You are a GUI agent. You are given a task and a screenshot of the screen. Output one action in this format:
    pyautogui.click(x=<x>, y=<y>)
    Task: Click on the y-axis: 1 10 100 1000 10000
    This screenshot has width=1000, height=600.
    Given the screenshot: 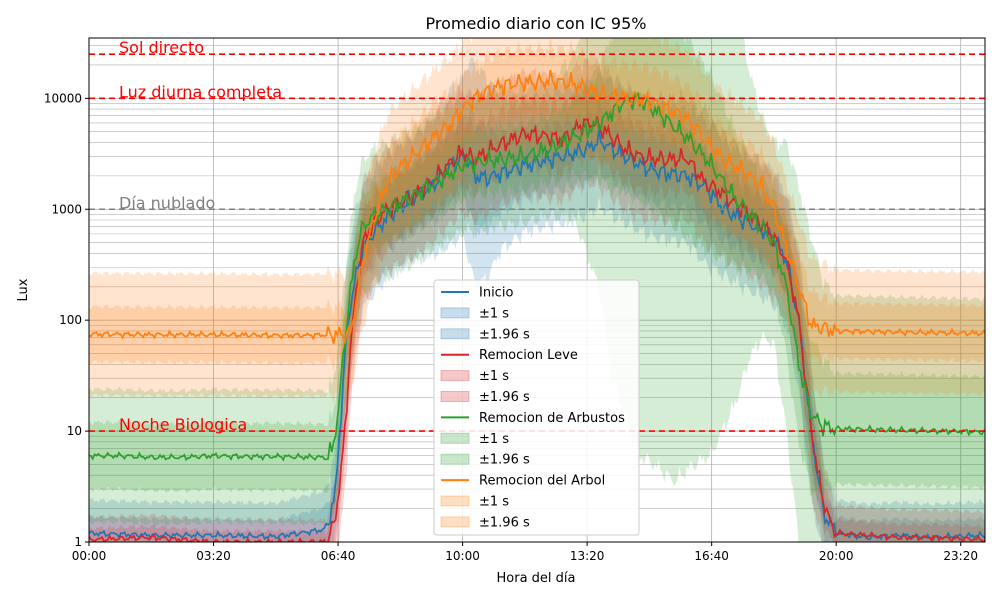 What is the action you would take?
    pyautogui.click(x=66, y=320)
    